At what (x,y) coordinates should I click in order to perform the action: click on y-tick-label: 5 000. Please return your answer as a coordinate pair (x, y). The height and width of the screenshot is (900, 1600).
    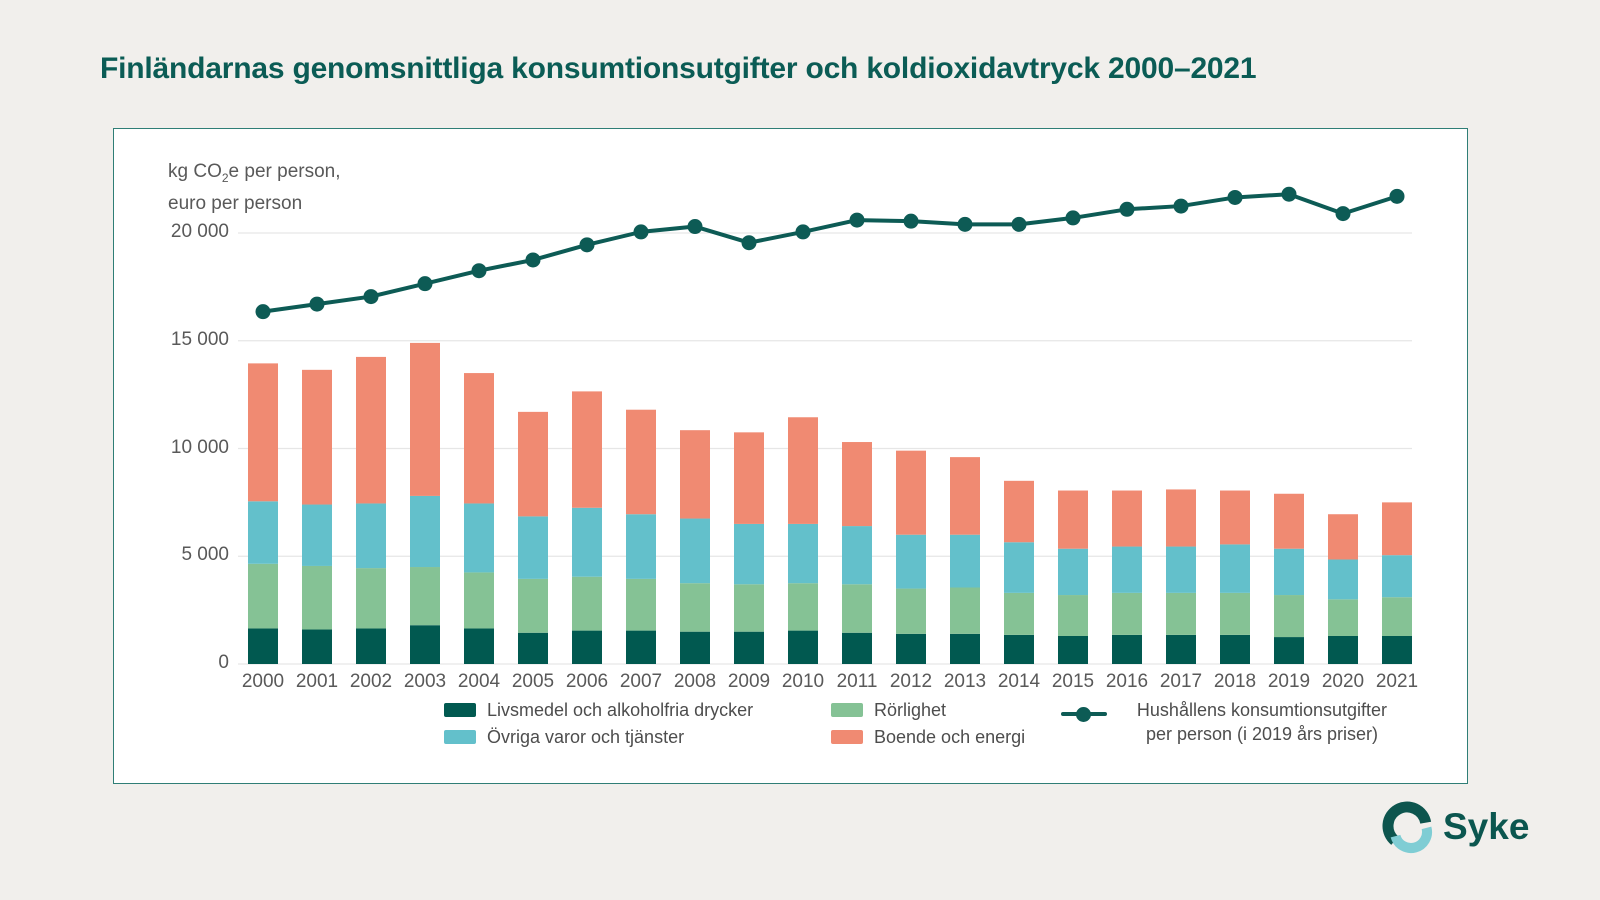
    Looking at the image, I should click on (205, 555).